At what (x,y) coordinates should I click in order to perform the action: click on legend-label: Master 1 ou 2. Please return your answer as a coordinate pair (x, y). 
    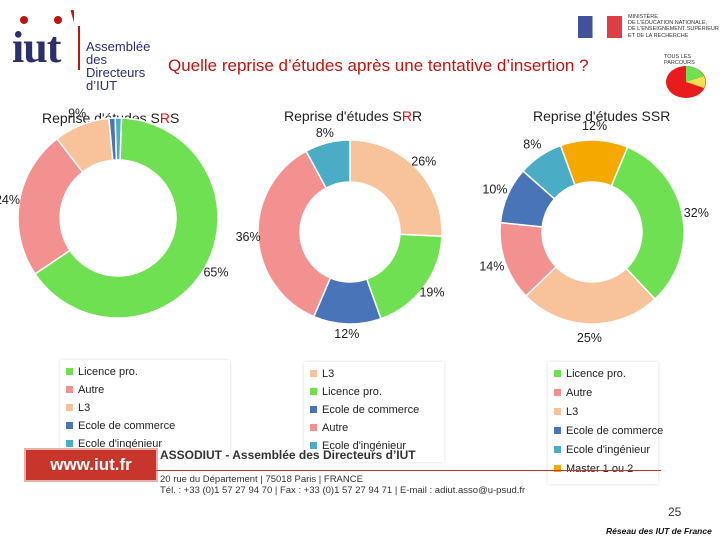
    Looking at the image, I should click on (600, 469).